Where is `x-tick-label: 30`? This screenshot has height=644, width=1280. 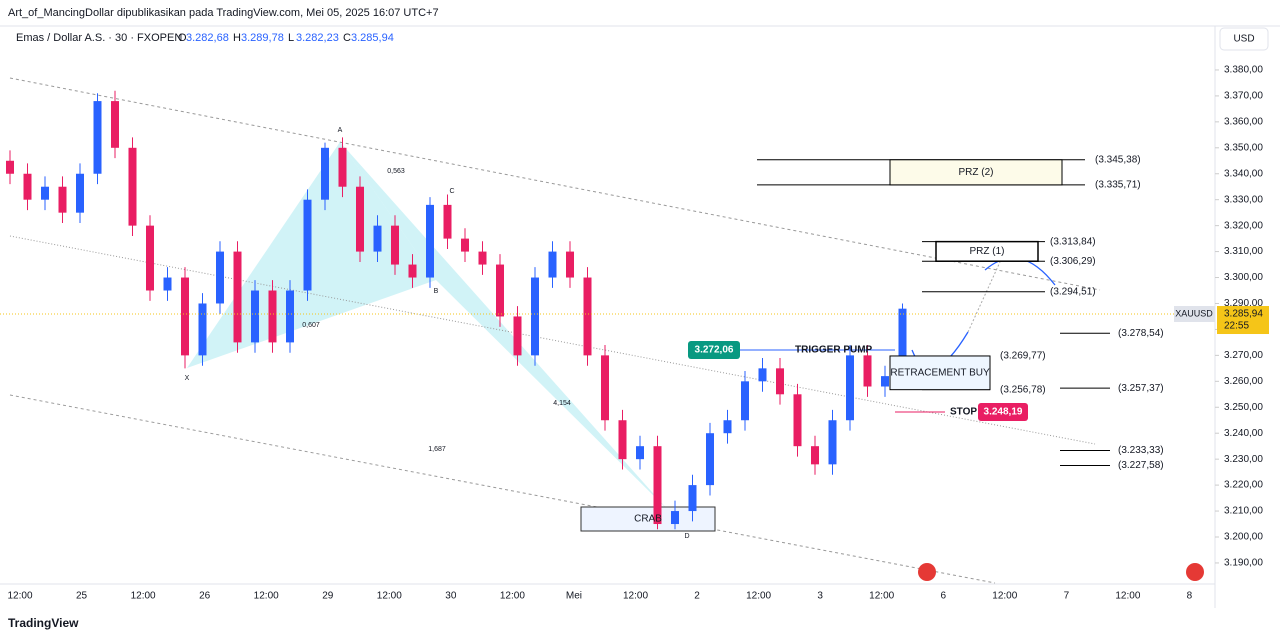 x-tick-label: 30 is located at coordinates (451, 596).